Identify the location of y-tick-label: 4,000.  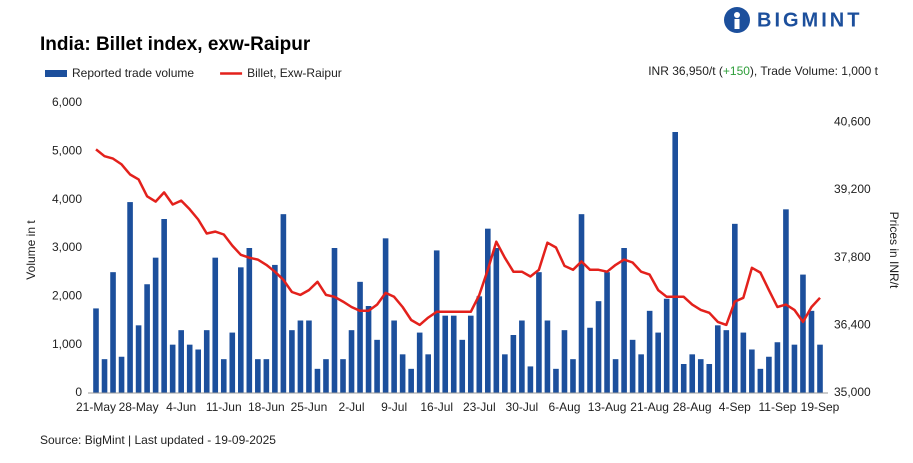
(67, 199).